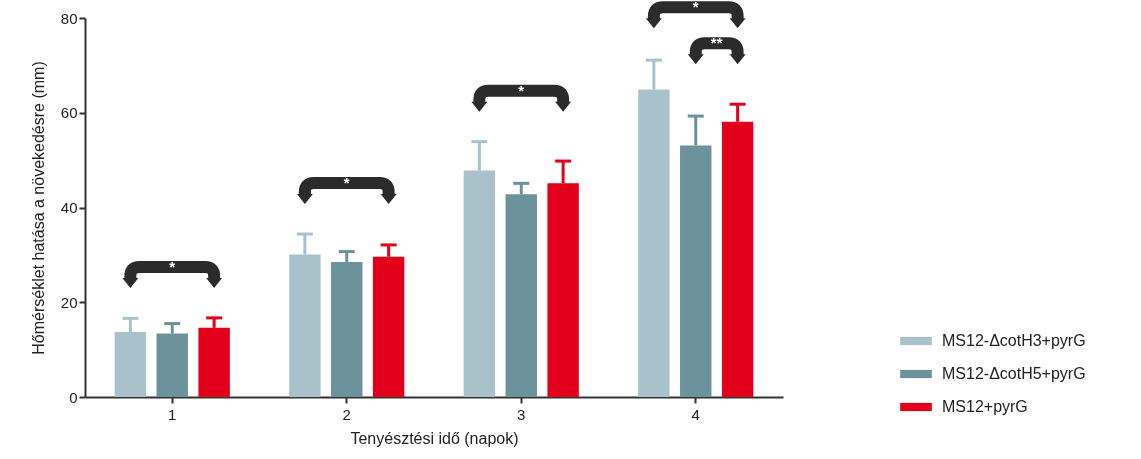 The image size is (1141, 459). I want to click on x-tick-label: 1, so click(172, 414).